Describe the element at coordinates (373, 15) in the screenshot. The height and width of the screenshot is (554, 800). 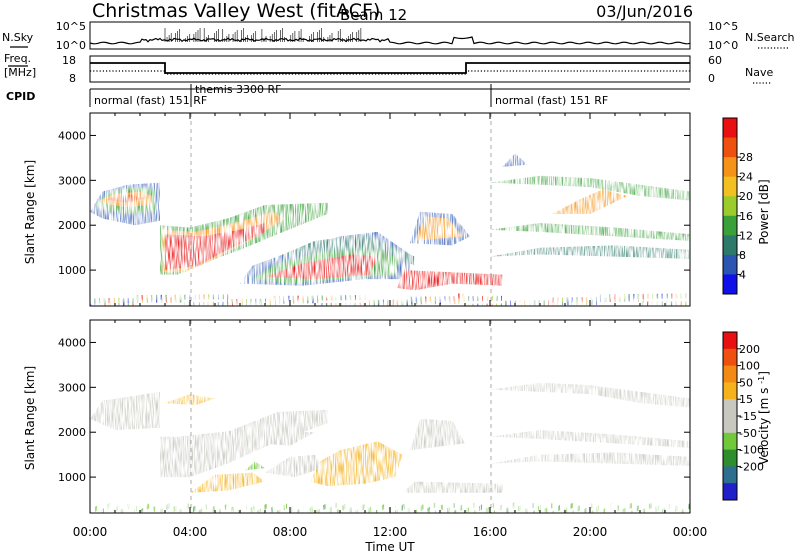
I see `beam-label: Beam 12` at that location.